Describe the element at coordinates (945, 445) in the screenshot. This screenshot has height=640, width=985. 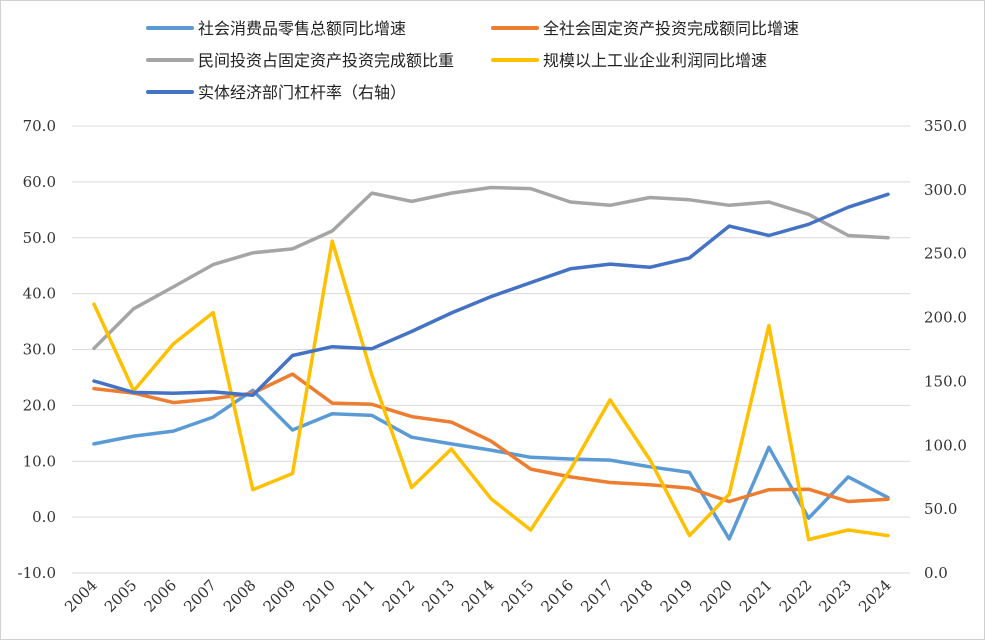
I see `right-tick-label: 100.0` at that location.